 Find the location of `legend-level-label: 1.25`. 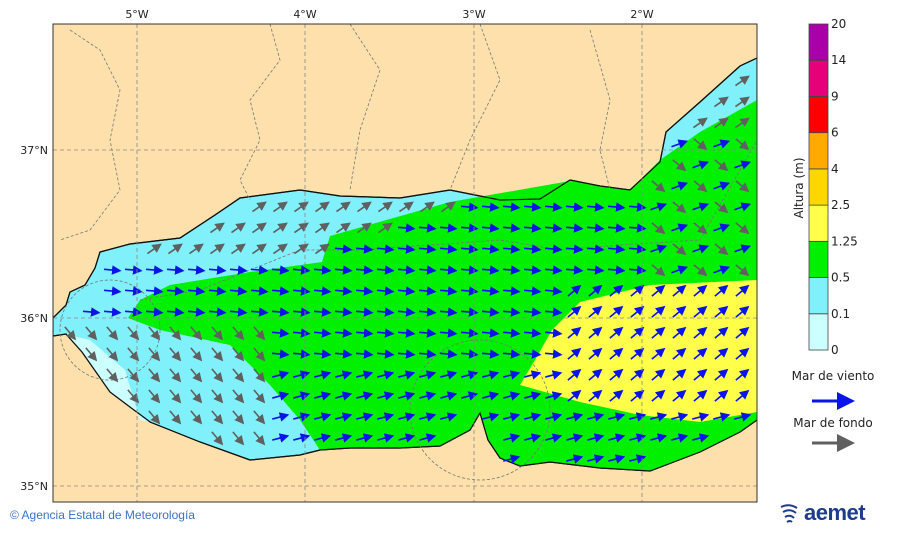

legend-level-label: 1.25 is located at coordinates (844, 241).